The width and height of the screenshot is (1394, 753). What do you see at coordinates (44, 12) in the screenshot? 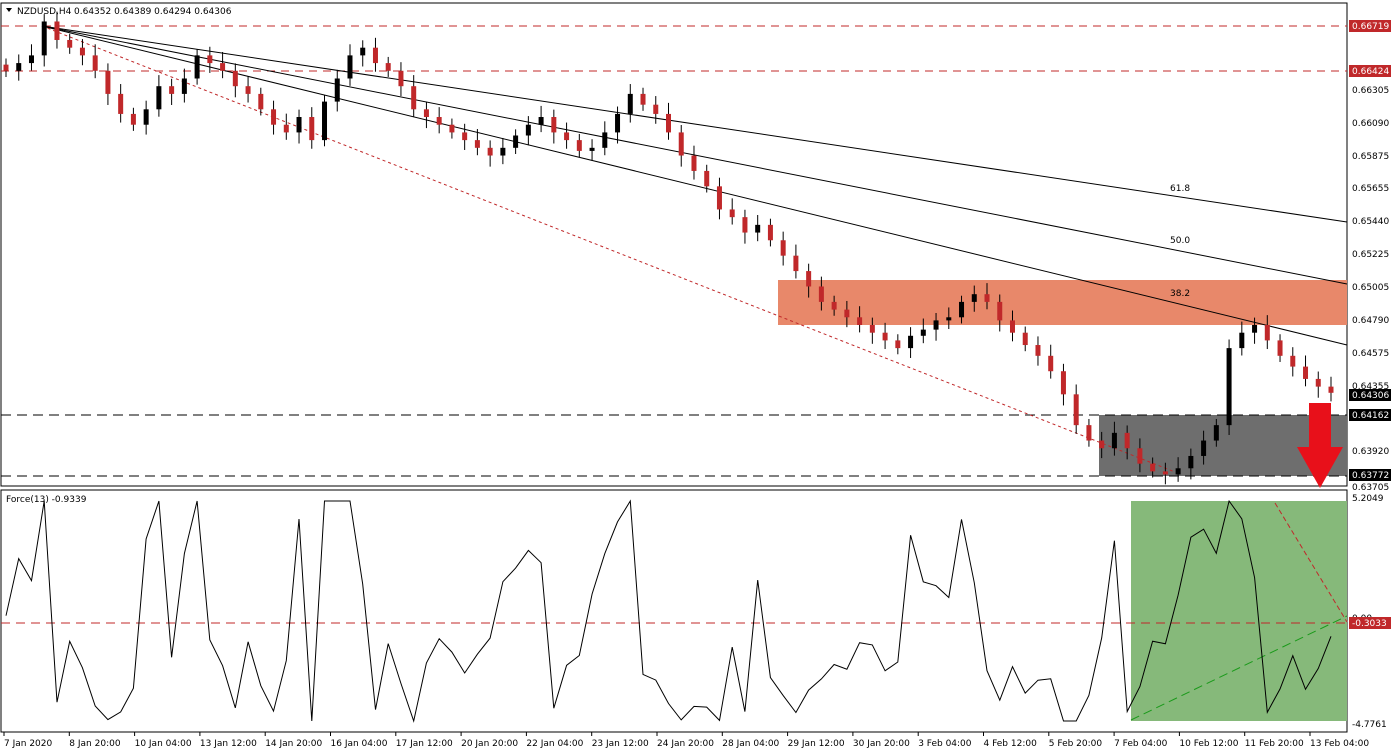
I see `symbol-label: NZDUSD,H4` at bounding box center [44, 12].